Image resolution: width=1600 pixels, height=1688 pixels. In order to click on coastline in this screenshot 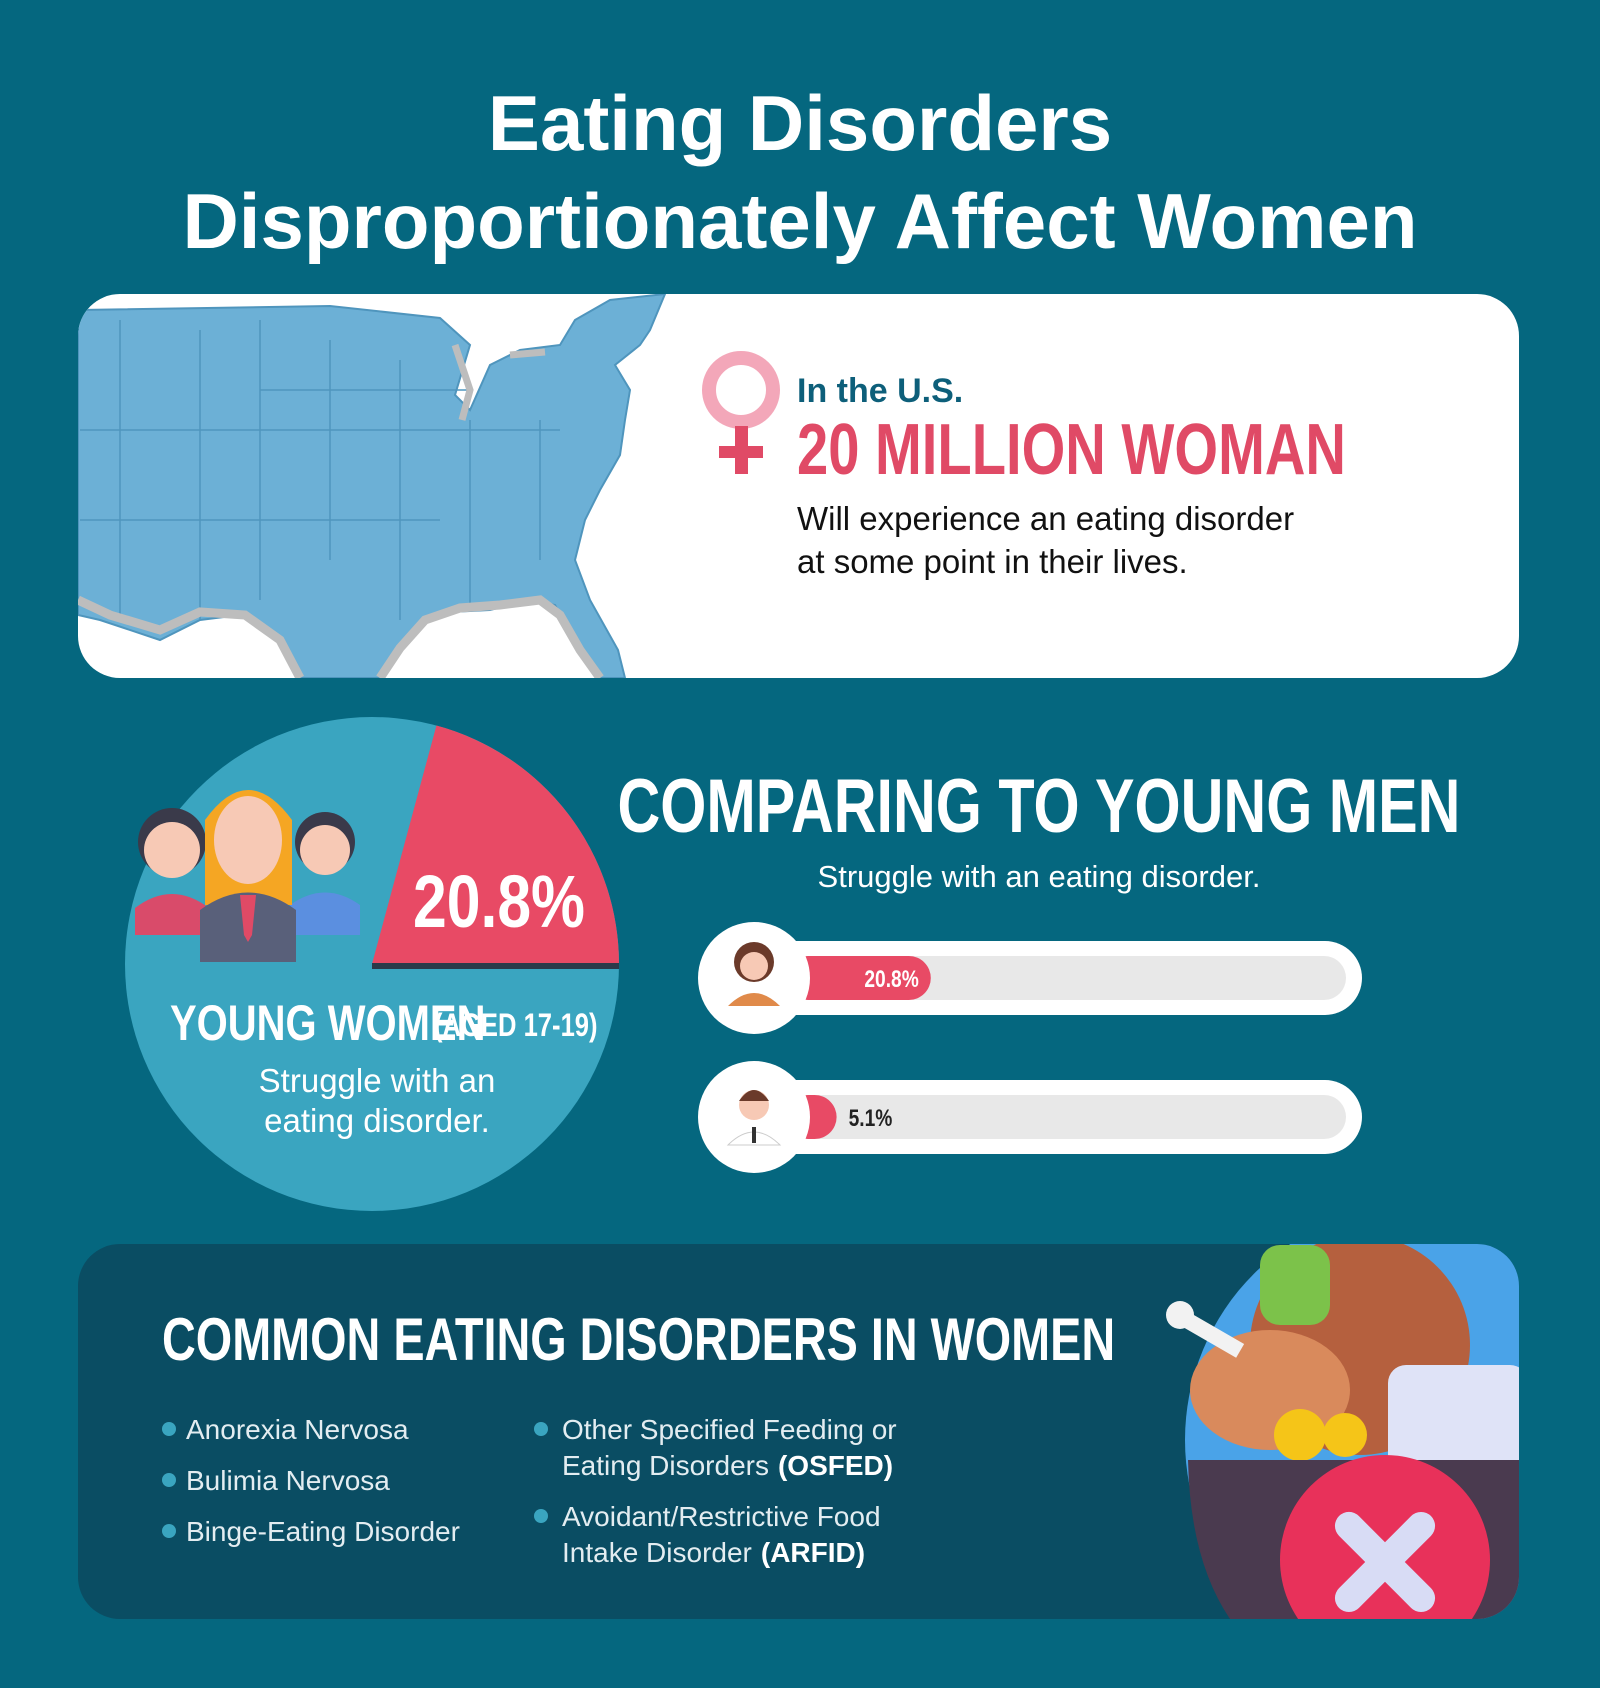, I will do `click(341, 636)`.